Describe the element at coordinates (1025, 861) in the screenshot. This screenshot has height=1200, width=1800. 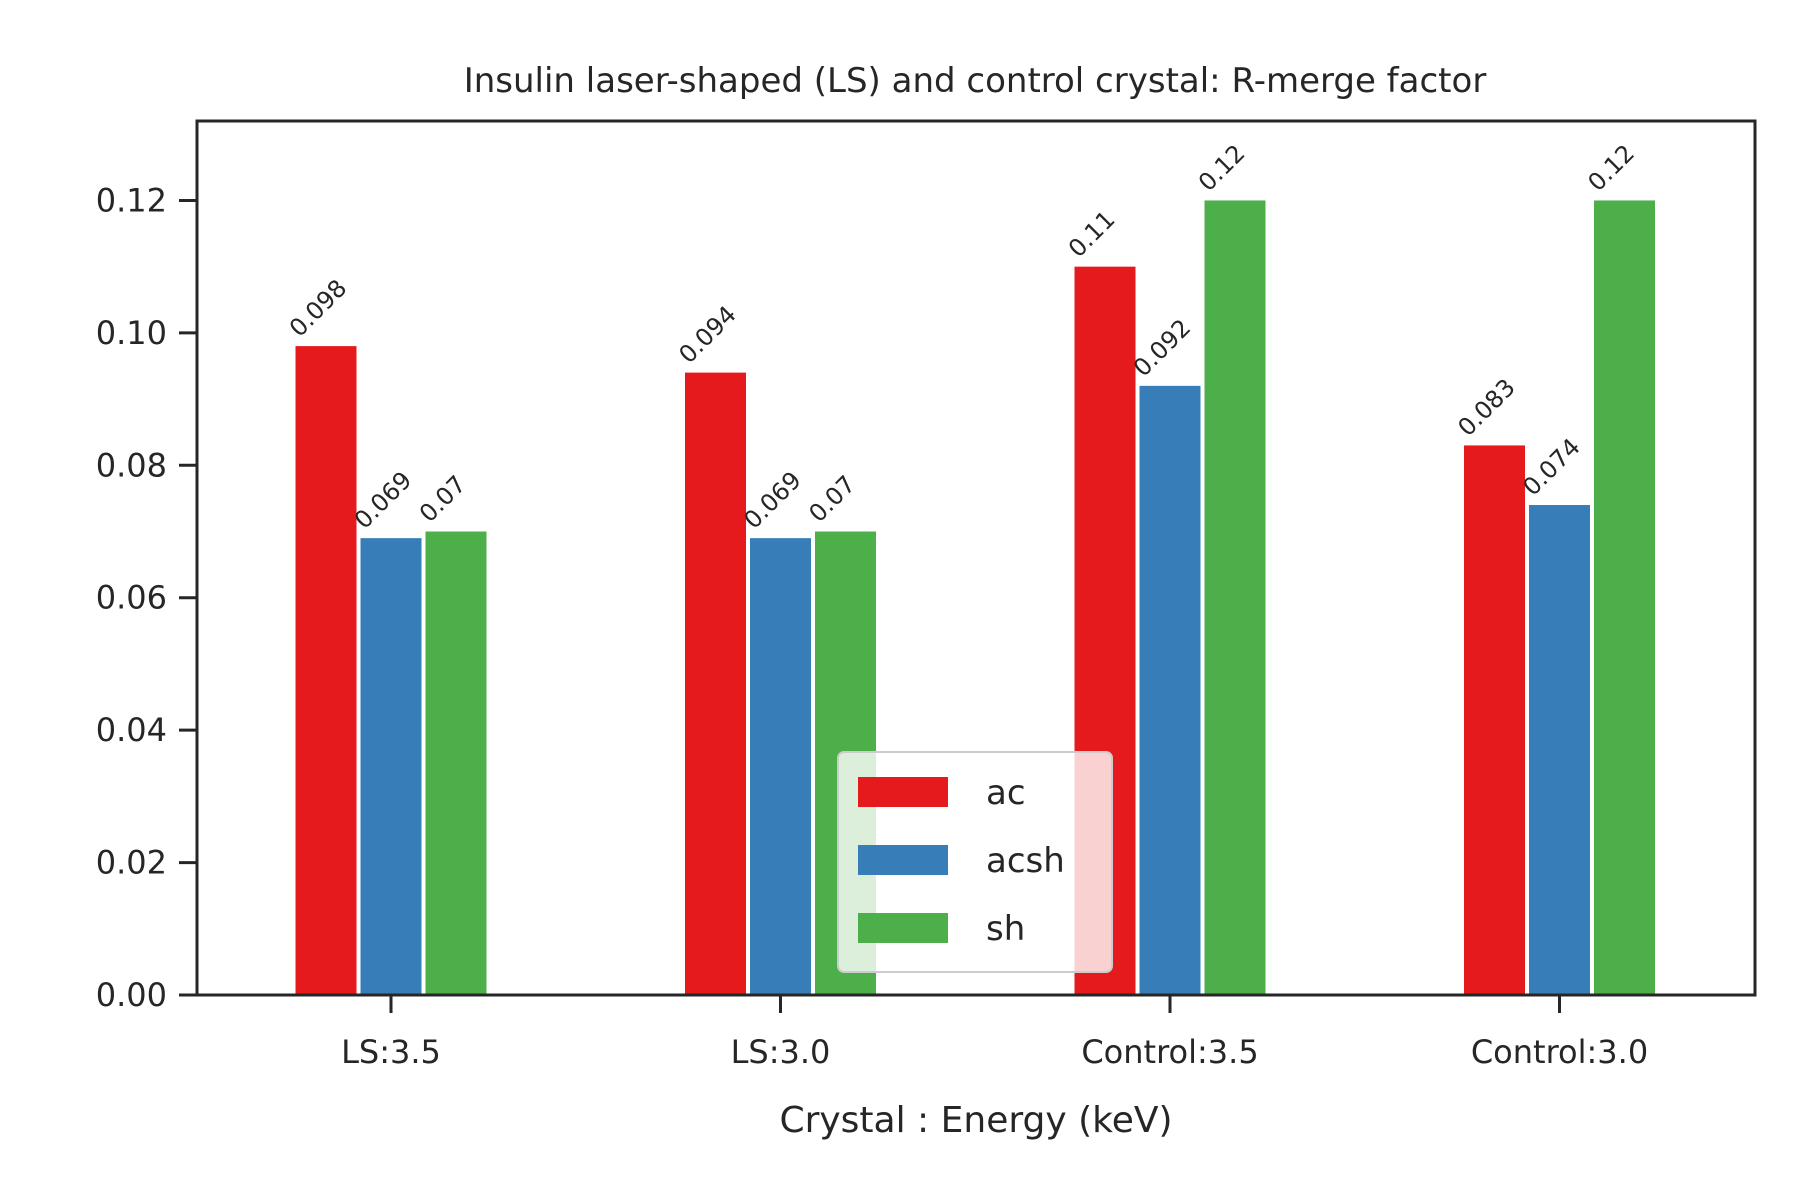
I see `legend-label-acsh: acsh` at that location.